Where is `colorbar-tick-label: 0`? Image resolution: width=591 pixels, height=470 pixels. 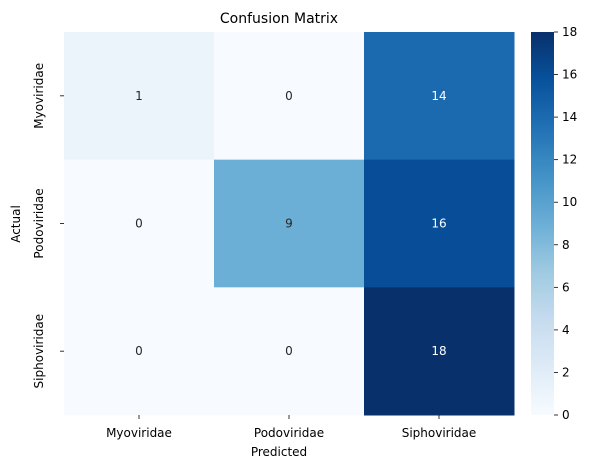
colorbar-tick-label: 0 is located at coordinates (566, 415).